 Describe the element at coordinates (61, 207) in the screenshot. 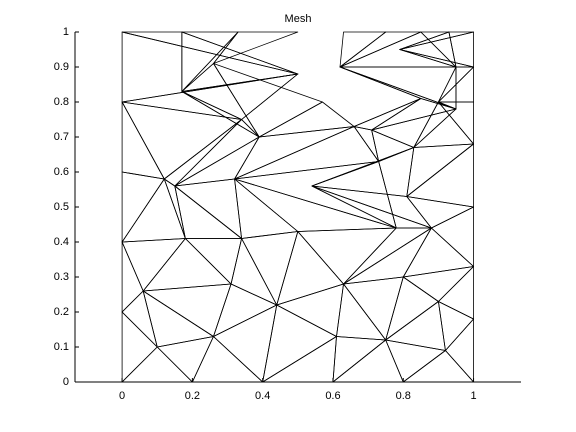

I see `y-tick-label: 0.5` at that location.